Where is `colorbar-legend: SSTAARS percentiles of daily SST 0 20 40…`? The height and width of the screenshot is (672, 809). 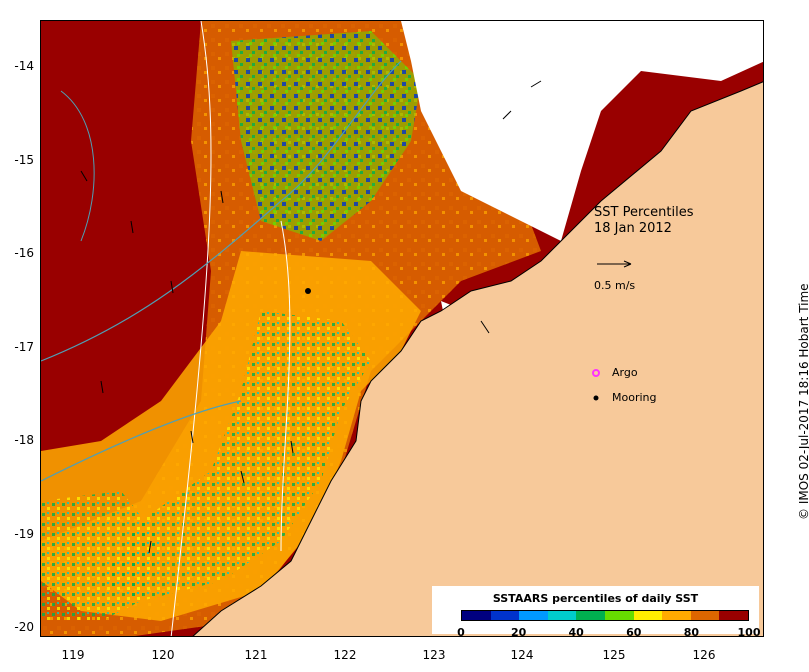
colorbar-legend: SSTAARS percentiles of daily SST 0 20 40… is located at coordinates (596, 612).